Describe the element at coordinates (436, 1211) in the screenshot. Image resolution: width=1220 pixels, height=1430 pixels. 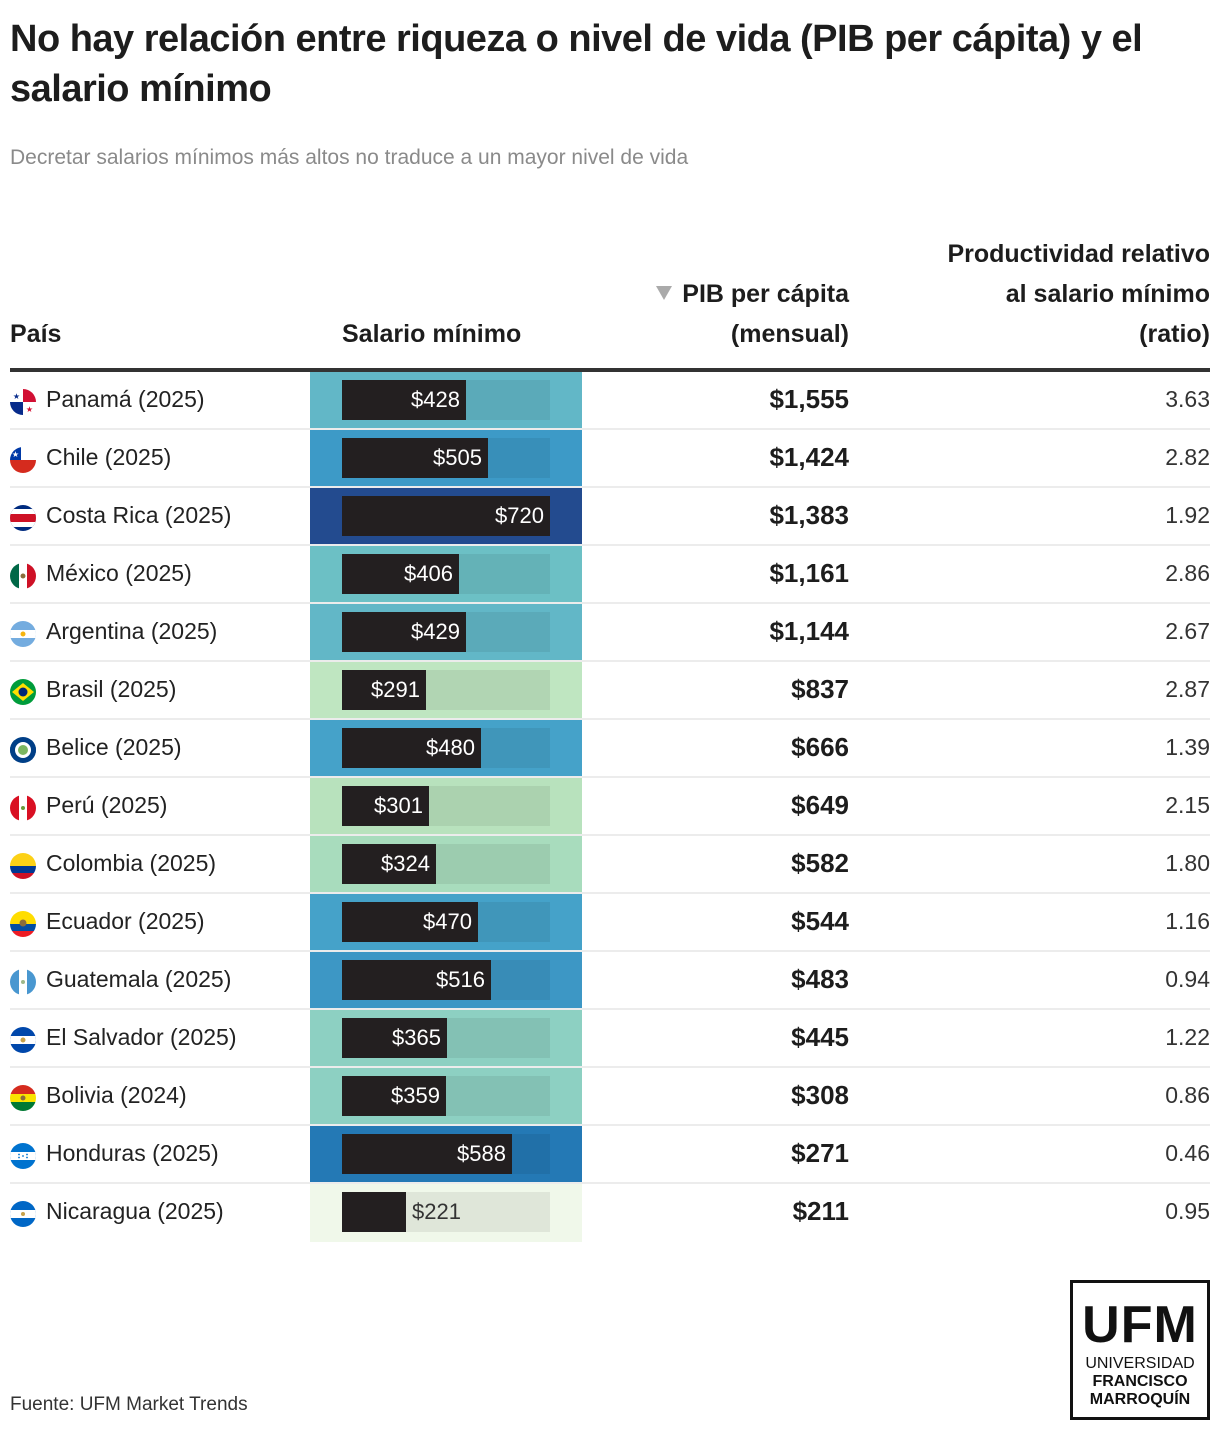
I see `salary-bar-label: $221` at that location.